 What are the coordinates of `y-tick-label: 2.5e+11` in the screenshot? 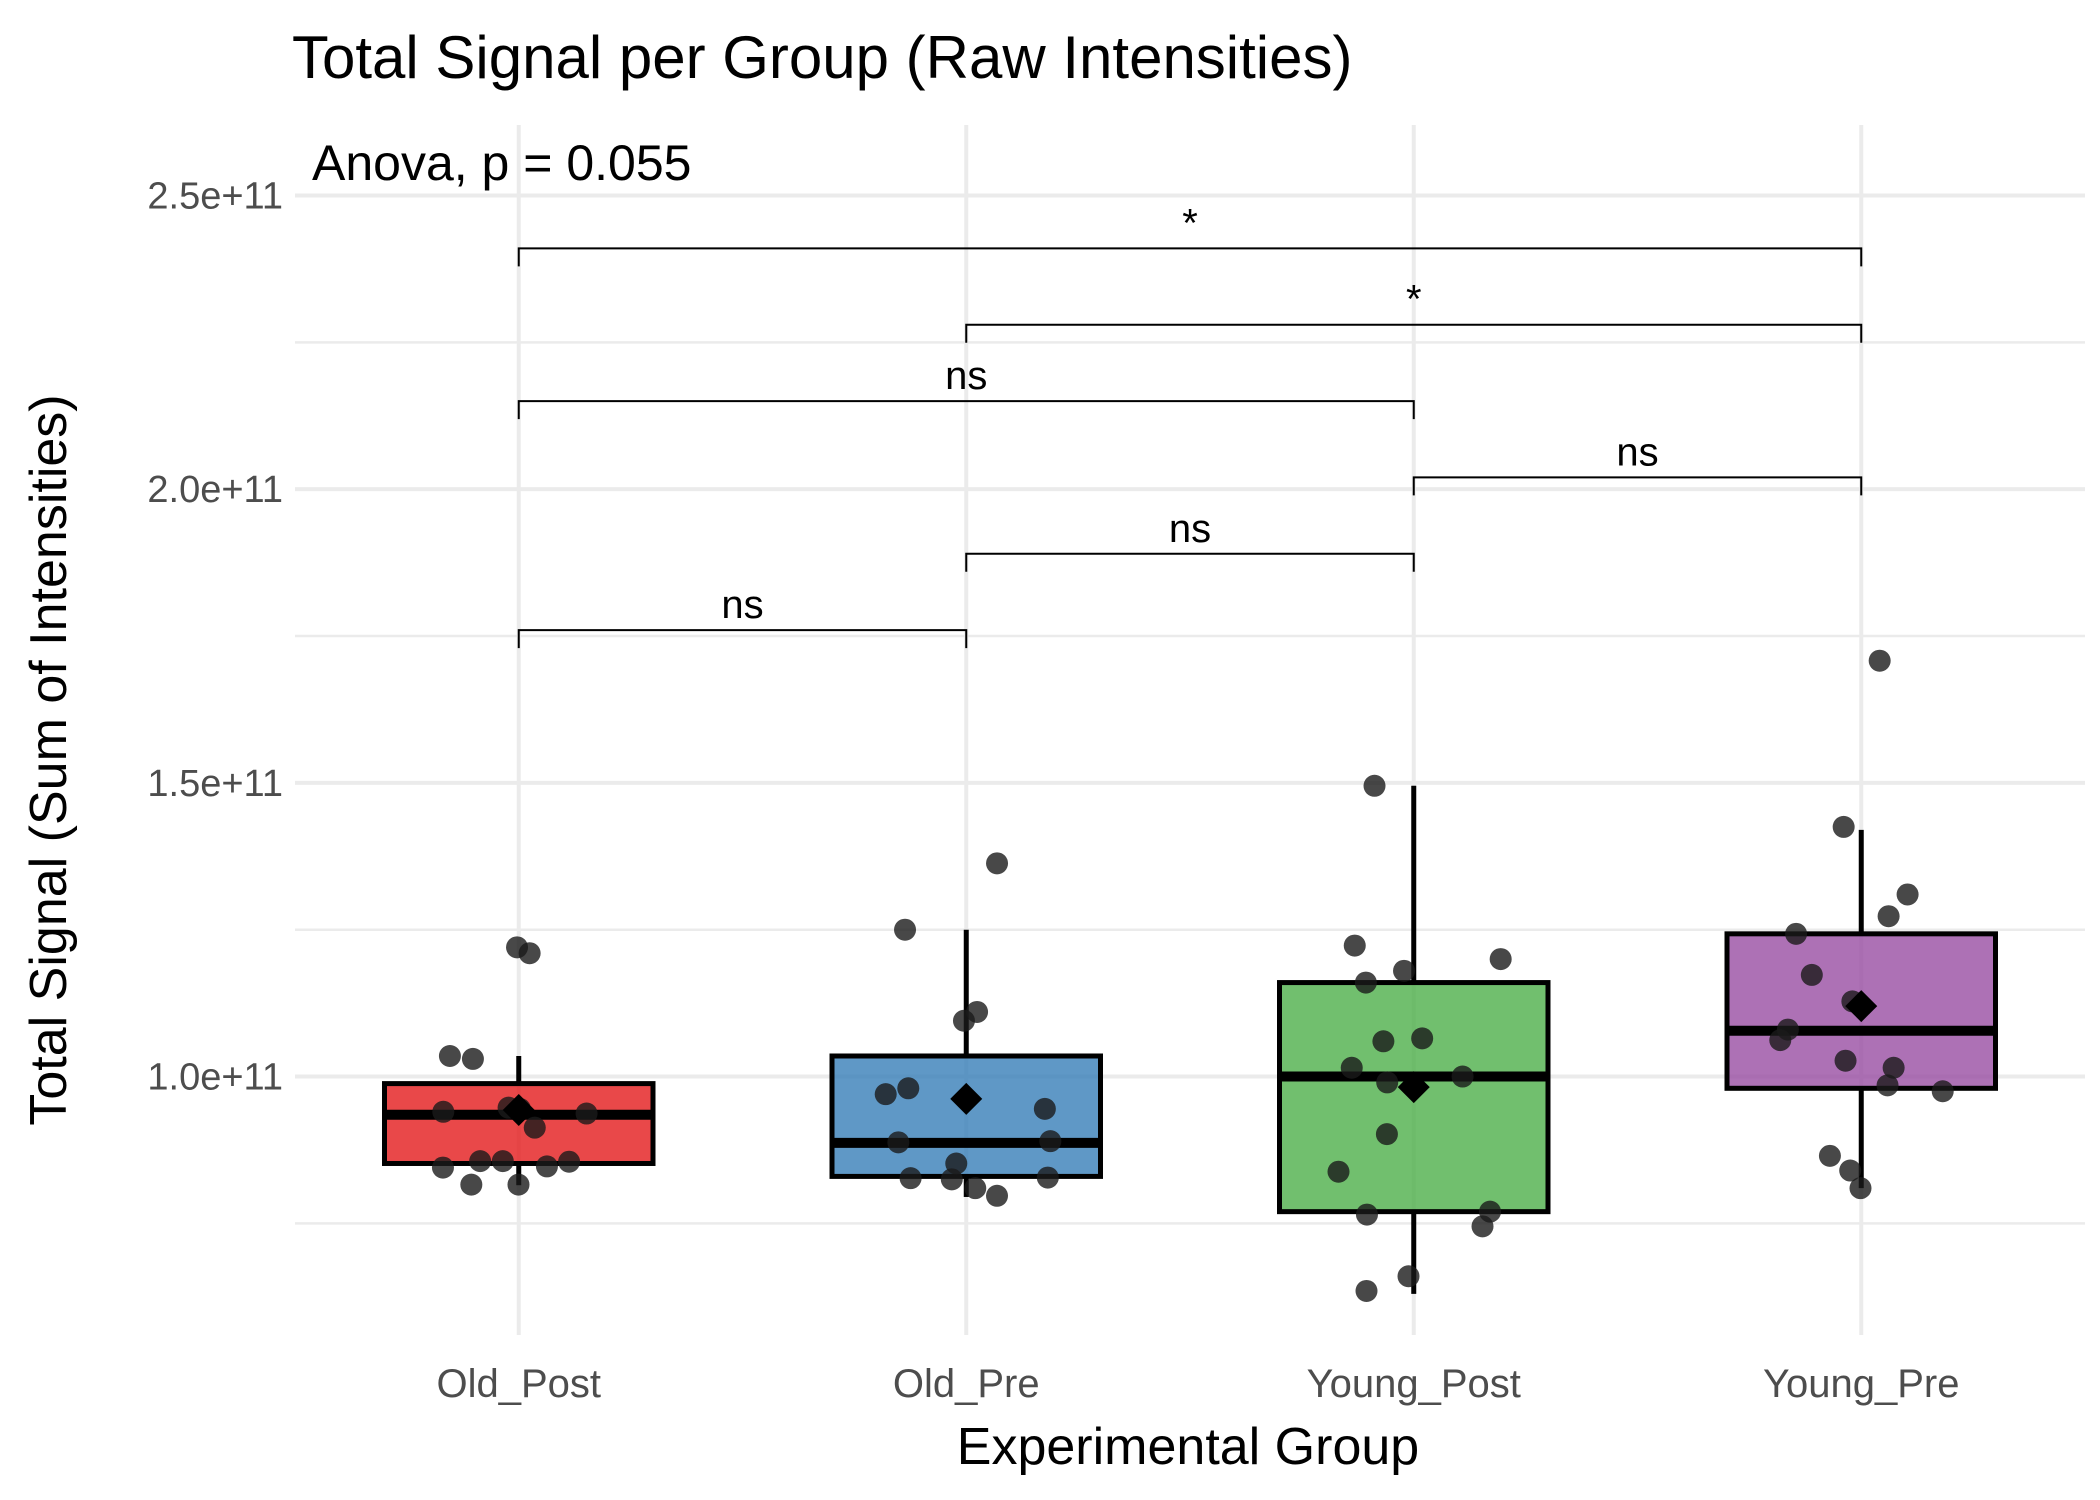 It's located at (215, 196).